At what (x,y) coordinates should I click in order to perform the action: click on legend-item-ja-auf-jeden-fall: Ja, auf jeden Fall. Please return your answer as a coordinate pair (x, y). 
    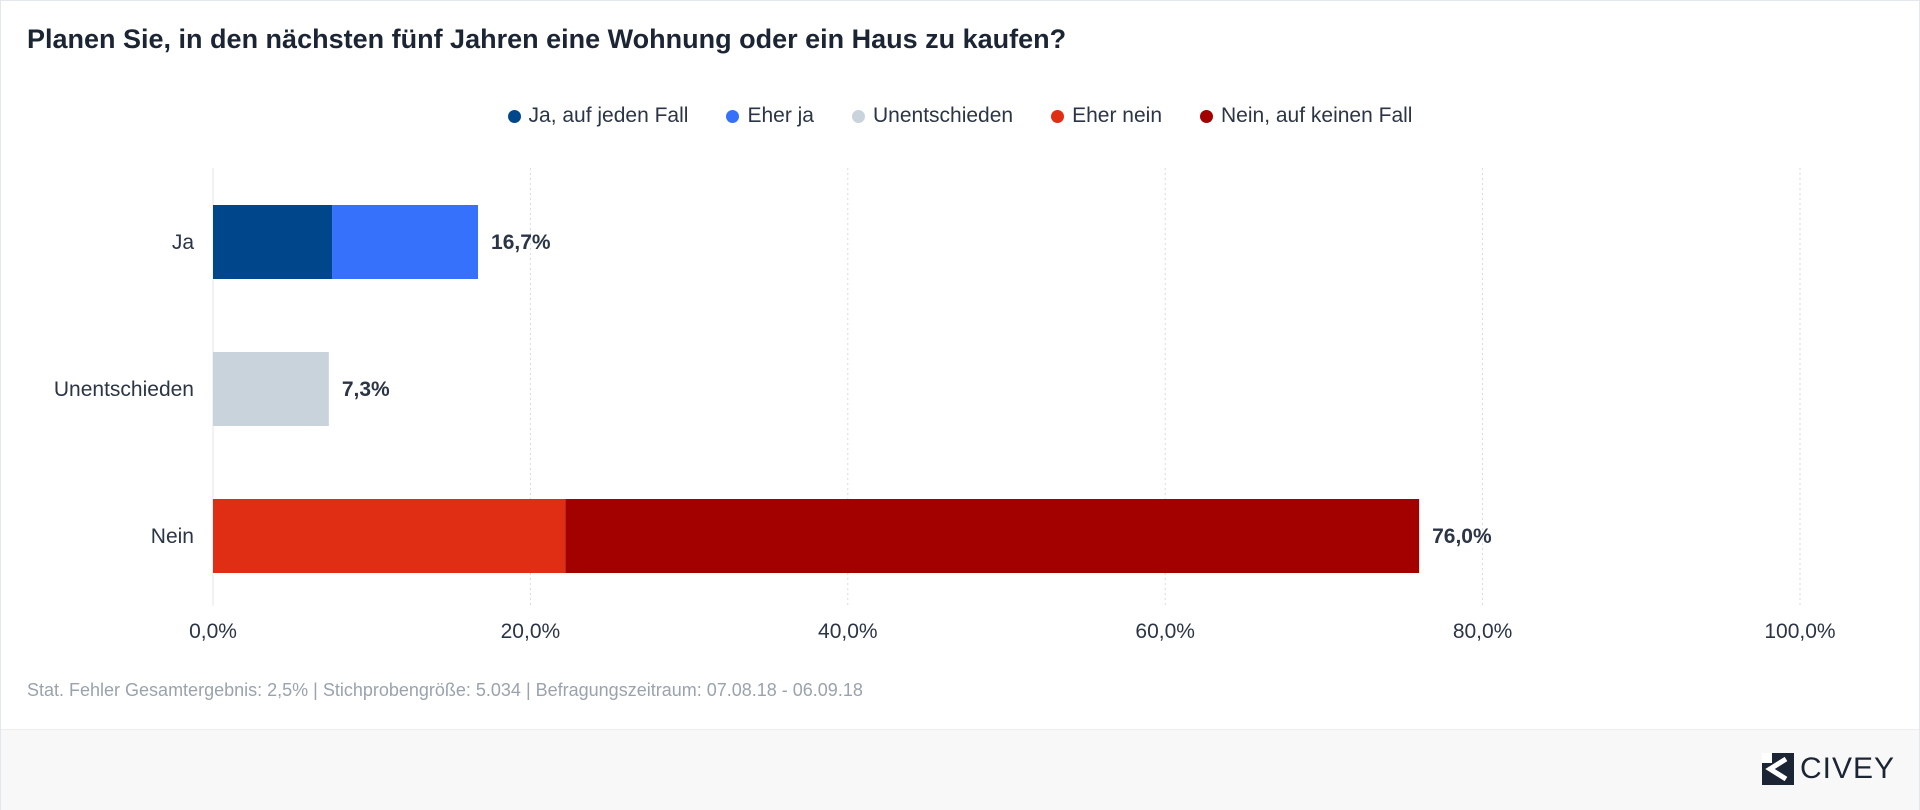
    Looking at the image, I should click on (598, 116).